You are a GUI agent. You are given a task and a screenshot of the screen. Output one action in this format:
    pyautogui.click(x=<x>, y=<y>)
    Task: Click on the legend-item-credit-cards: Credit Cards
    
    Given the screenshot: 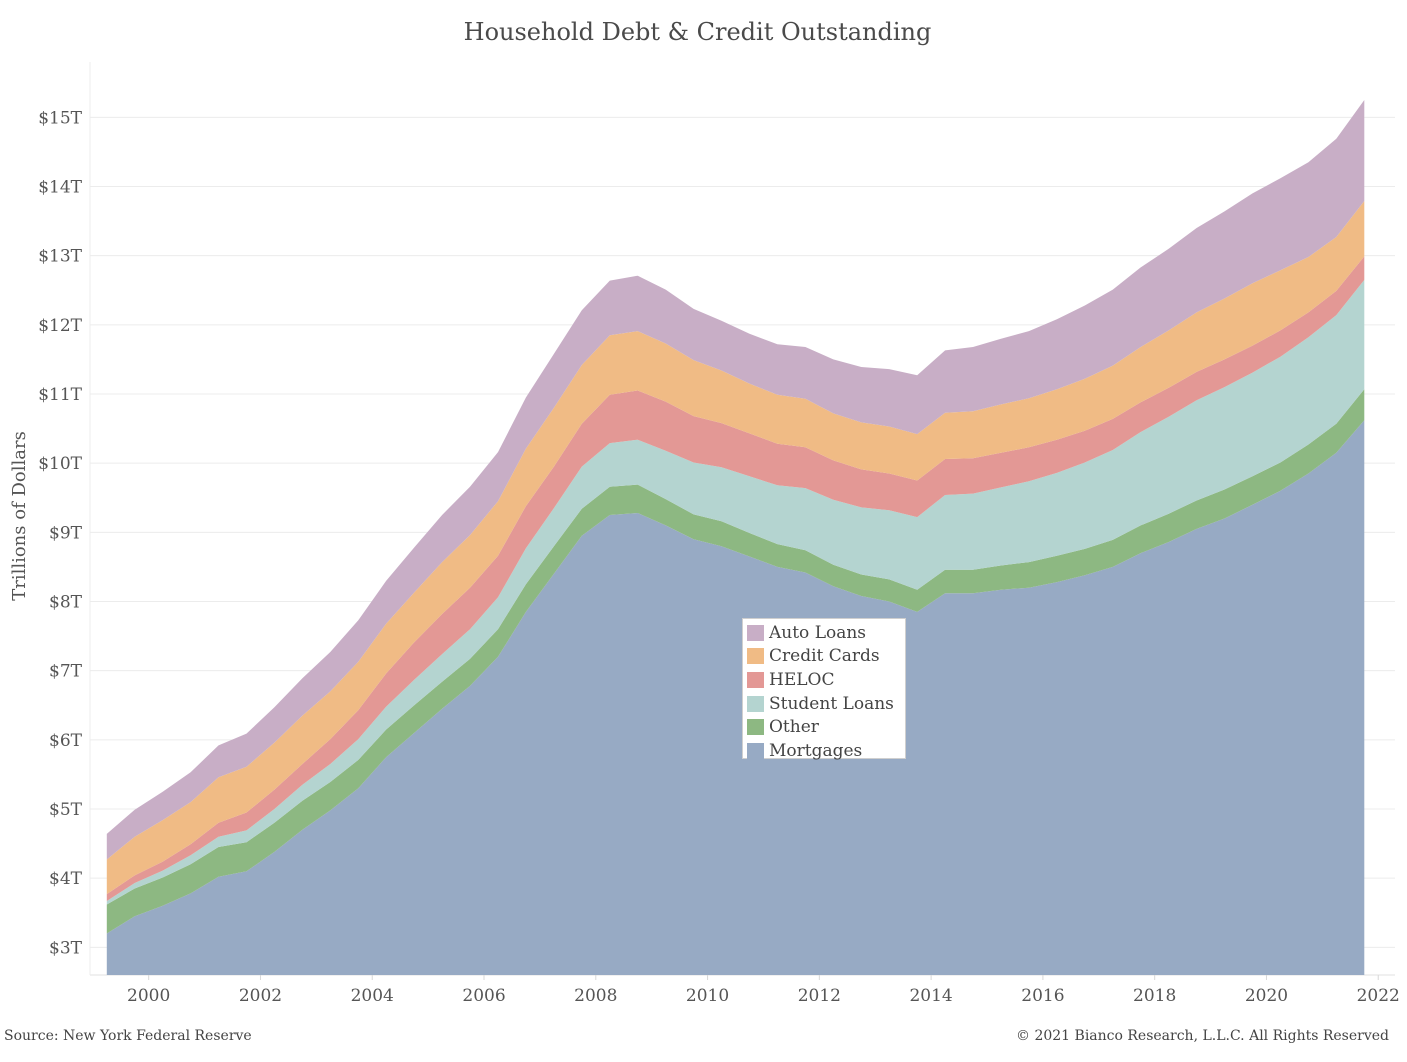 What is the action you would take?
    pyautogui.click(x=826, y=657)
    